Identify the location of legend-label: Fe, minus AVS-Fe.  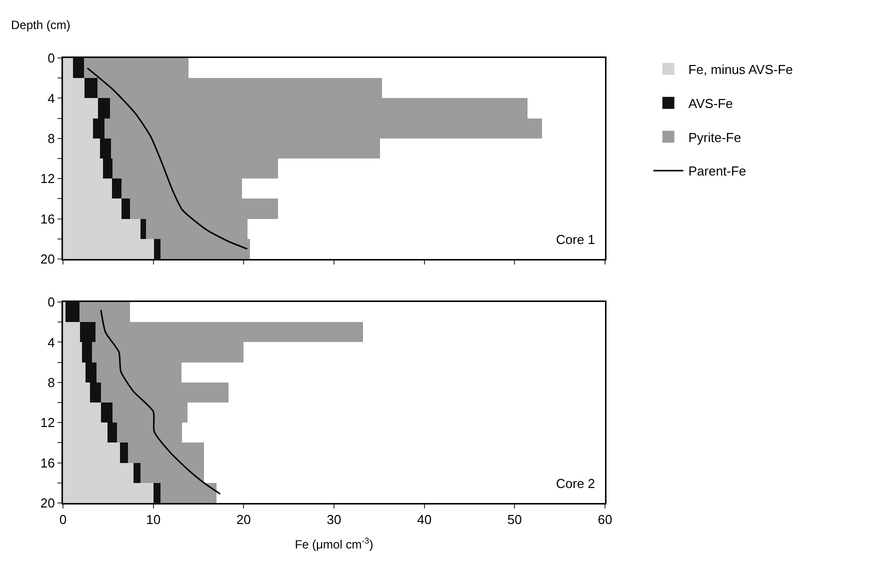
(740, 69).